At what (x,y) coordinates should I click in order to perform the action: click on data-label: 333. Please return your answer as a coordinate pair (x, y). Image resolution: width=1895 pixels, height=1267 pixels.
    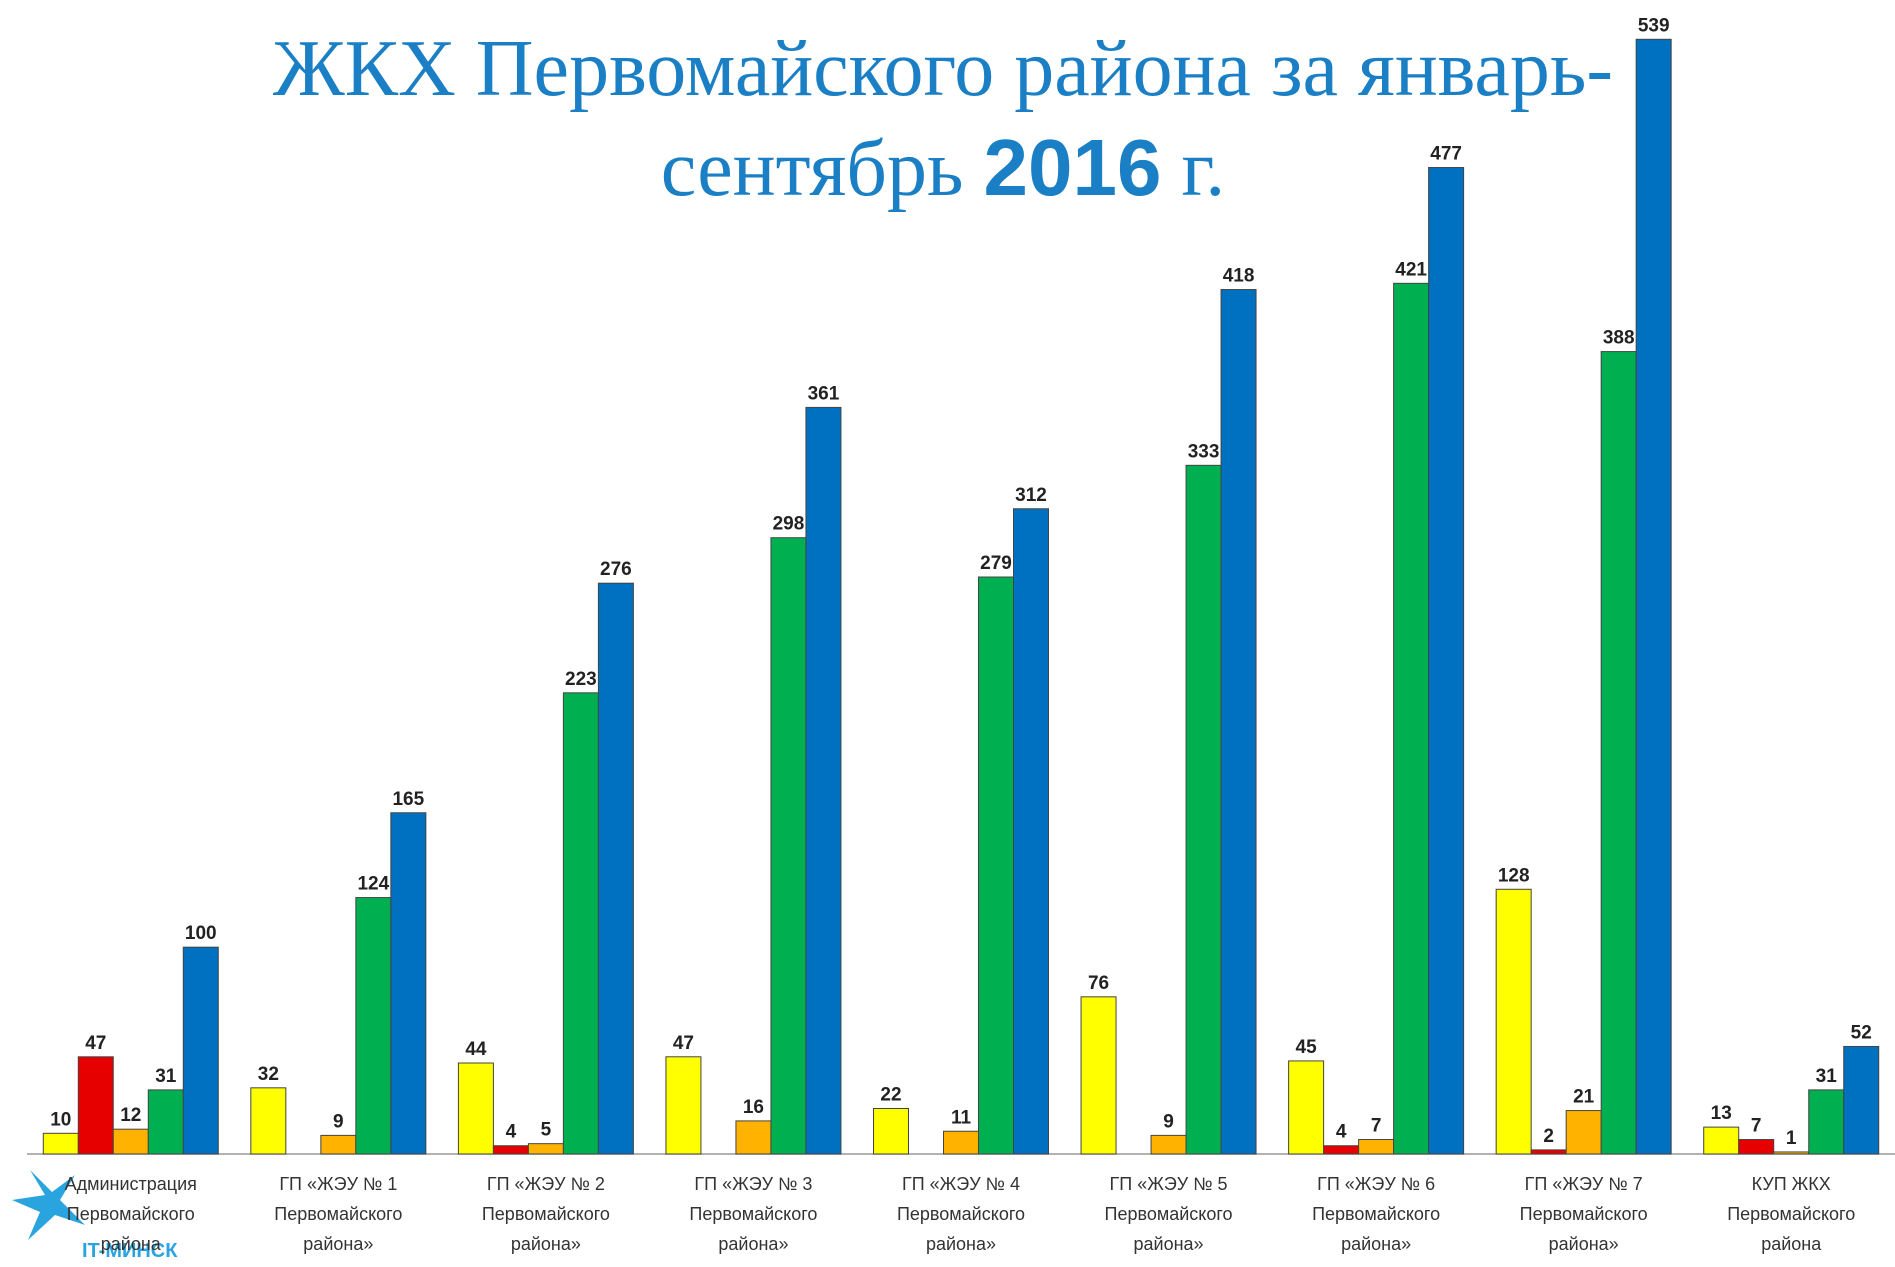
    Looking at the image, I should click on (1204, 451).